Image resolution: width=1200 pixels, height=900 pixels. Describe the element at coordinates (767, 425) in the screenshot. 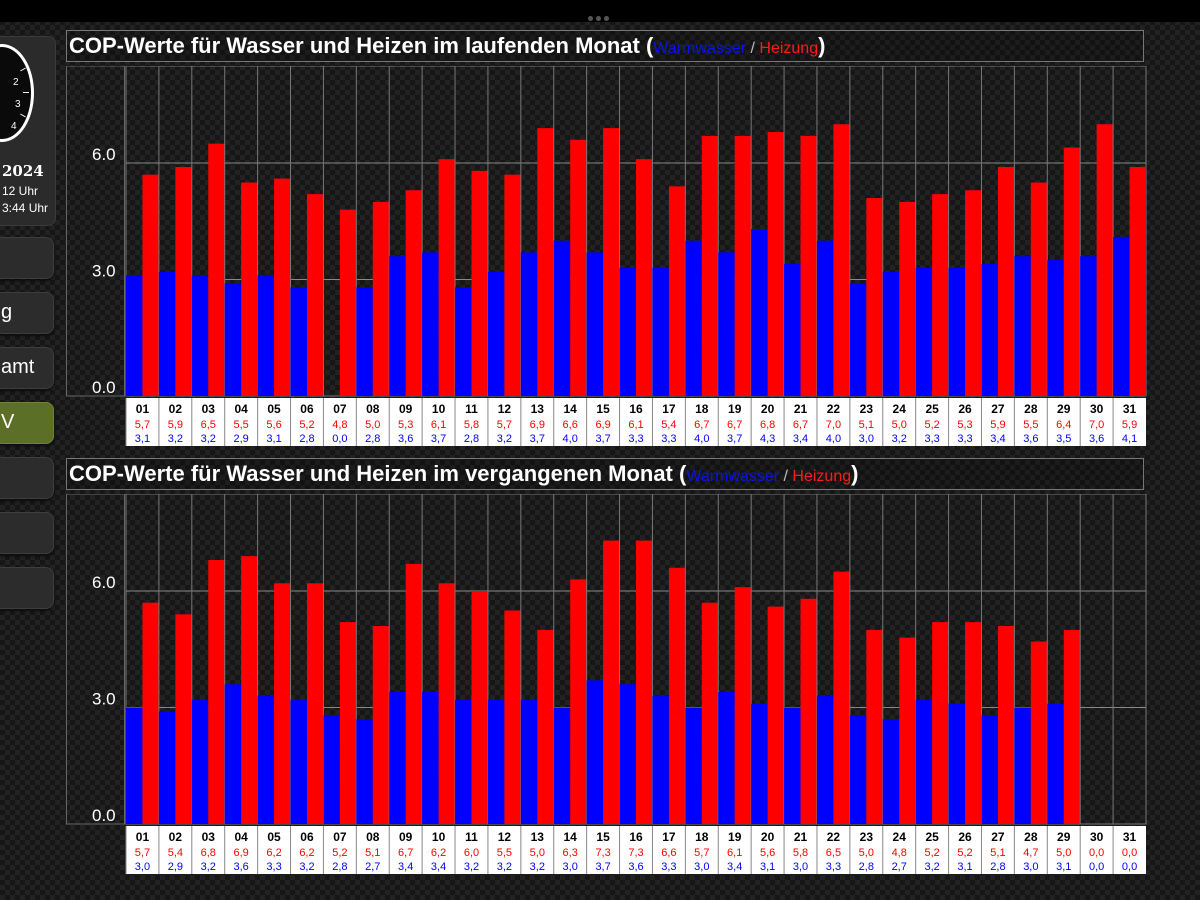

I see `value-label-heizung: 6,8` at that location.